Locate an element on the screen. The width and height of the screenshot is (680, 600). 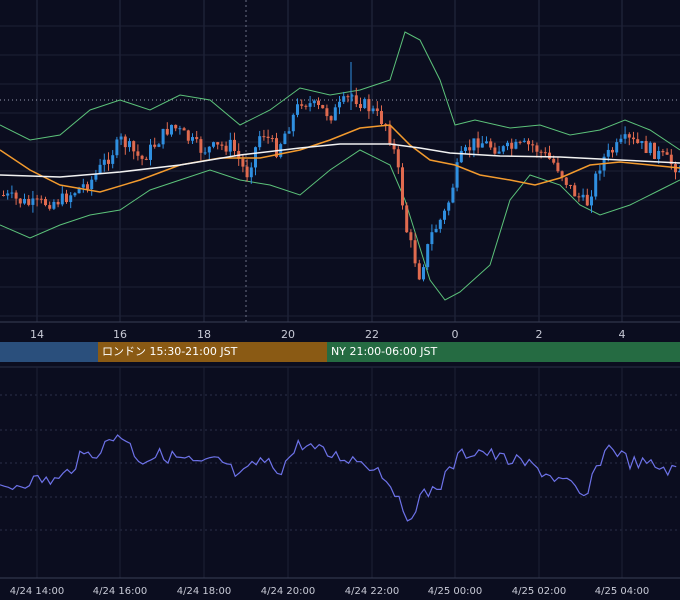
price-tick-label: 4 is located at coordinates (622, 334).